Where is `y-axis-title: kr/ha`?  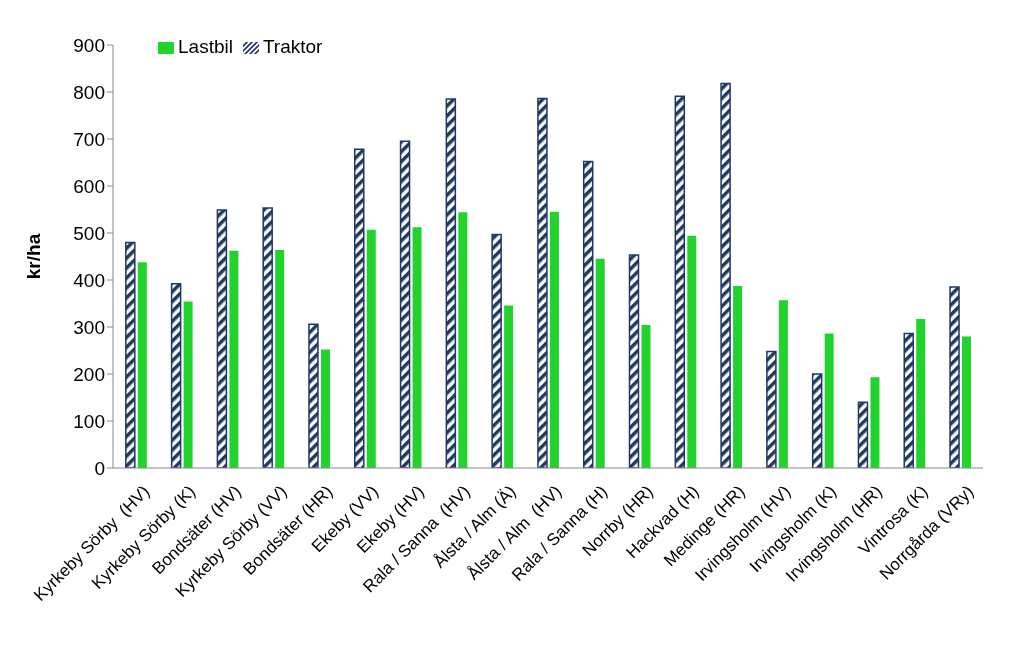 y-axis-title: kr/ha is located at coordinates (33, 256).